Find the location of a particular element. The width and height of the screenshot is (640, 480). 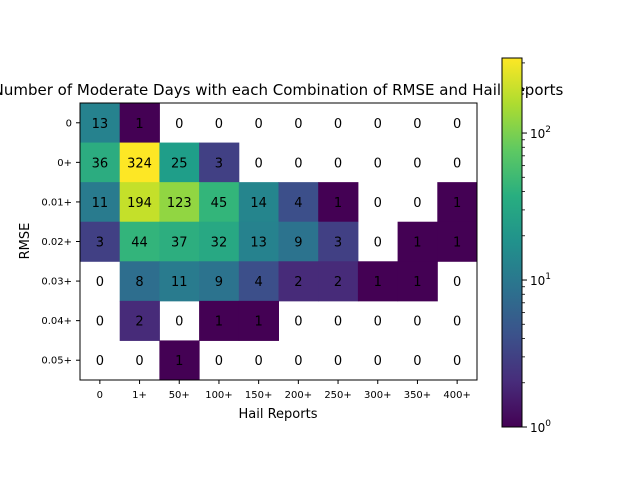

colorbar-ticks: 10⁰ 10¹ 10² is located at coordinates (536, 248).